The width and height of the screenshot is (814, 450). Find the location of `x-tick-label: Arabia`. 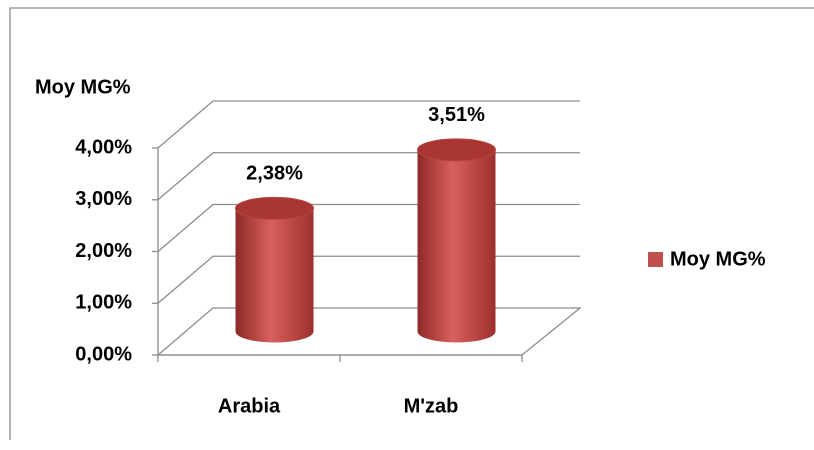

x-tick-label: Arabia is located at coordinates (249, 406).